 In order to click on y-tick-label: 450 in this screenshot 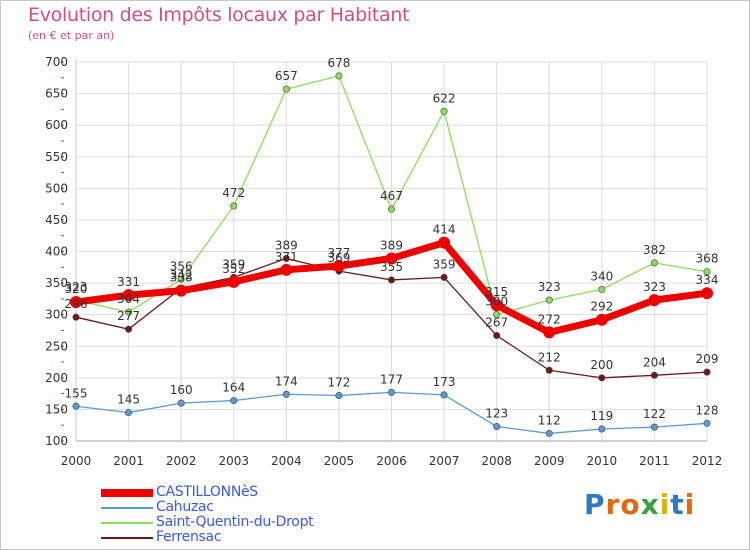, I will do `click(56, 220)`.